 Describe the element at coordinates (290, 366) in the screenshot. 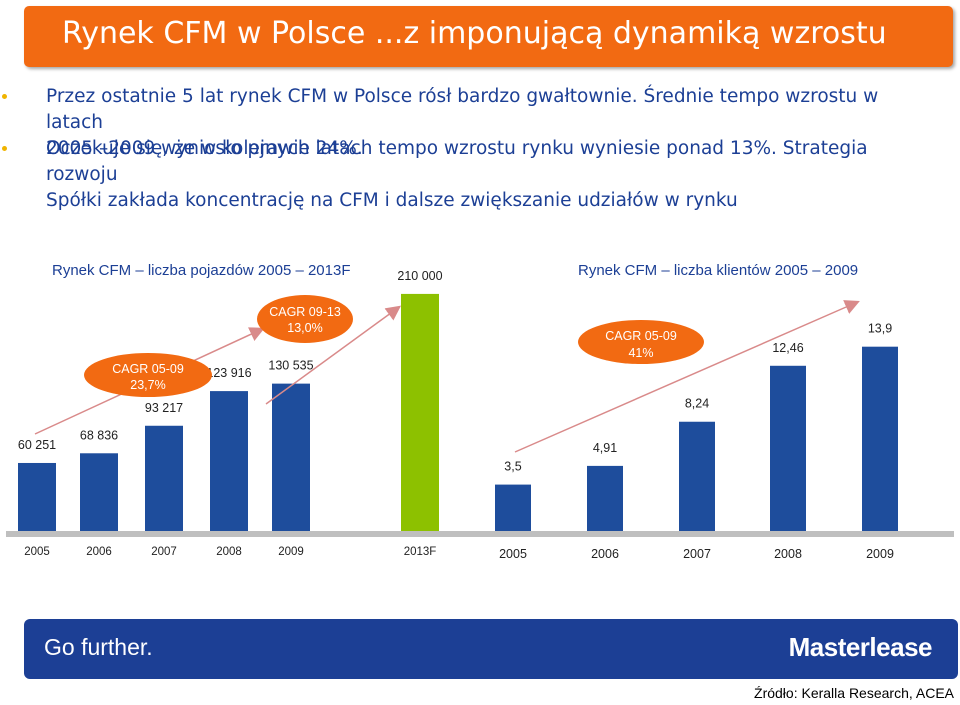

I see `bar-value-label: 130 535` at that location.